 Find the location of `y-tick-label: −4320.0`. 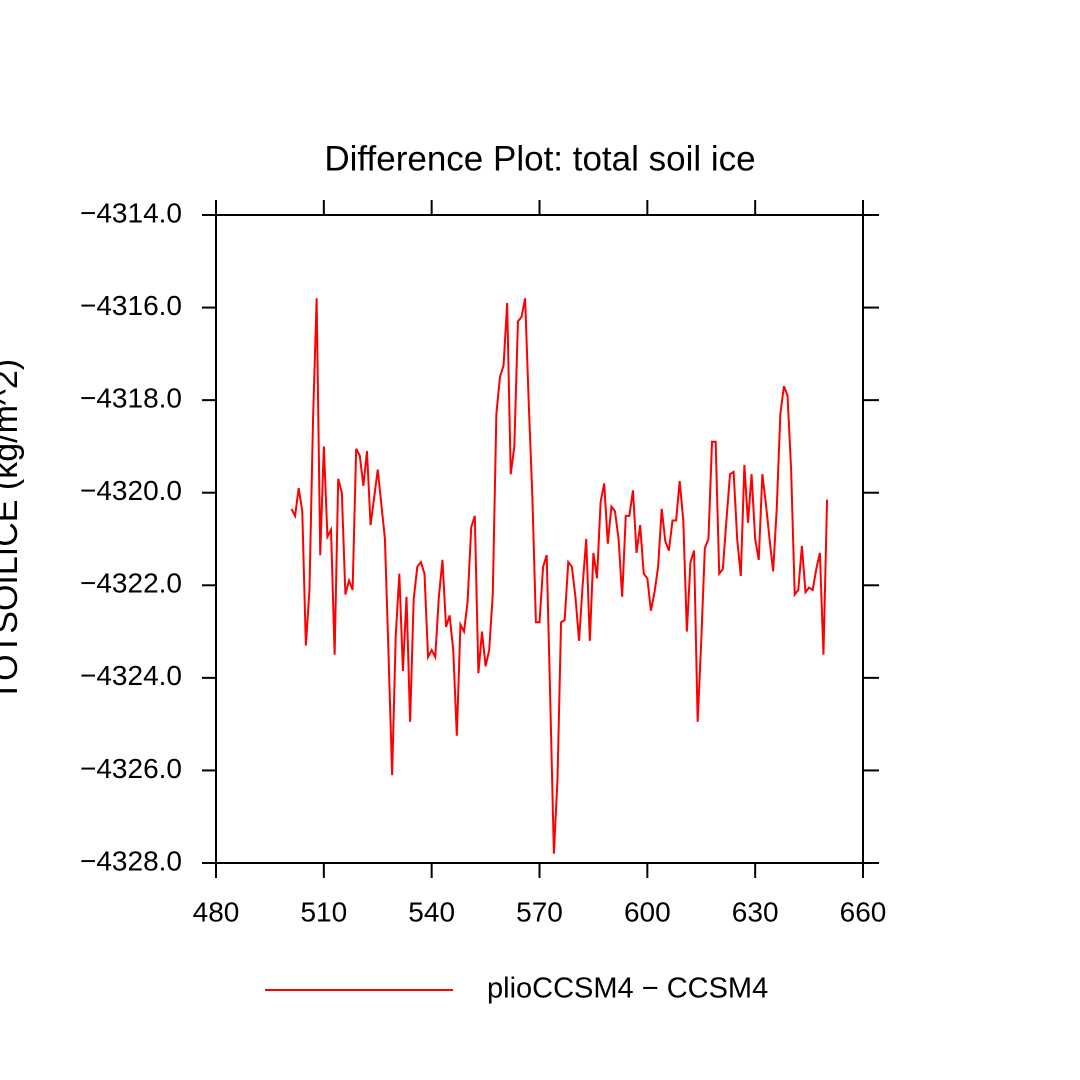

y-tick-label: −4320.0 is located at coordinates (131, 490).